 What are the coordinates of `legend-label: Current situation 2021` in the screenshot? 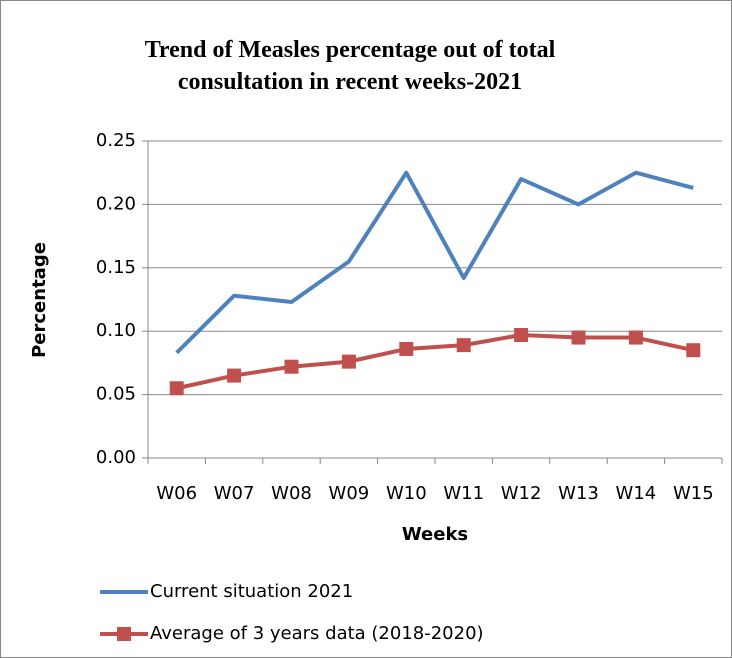 It's located at (251, 591).